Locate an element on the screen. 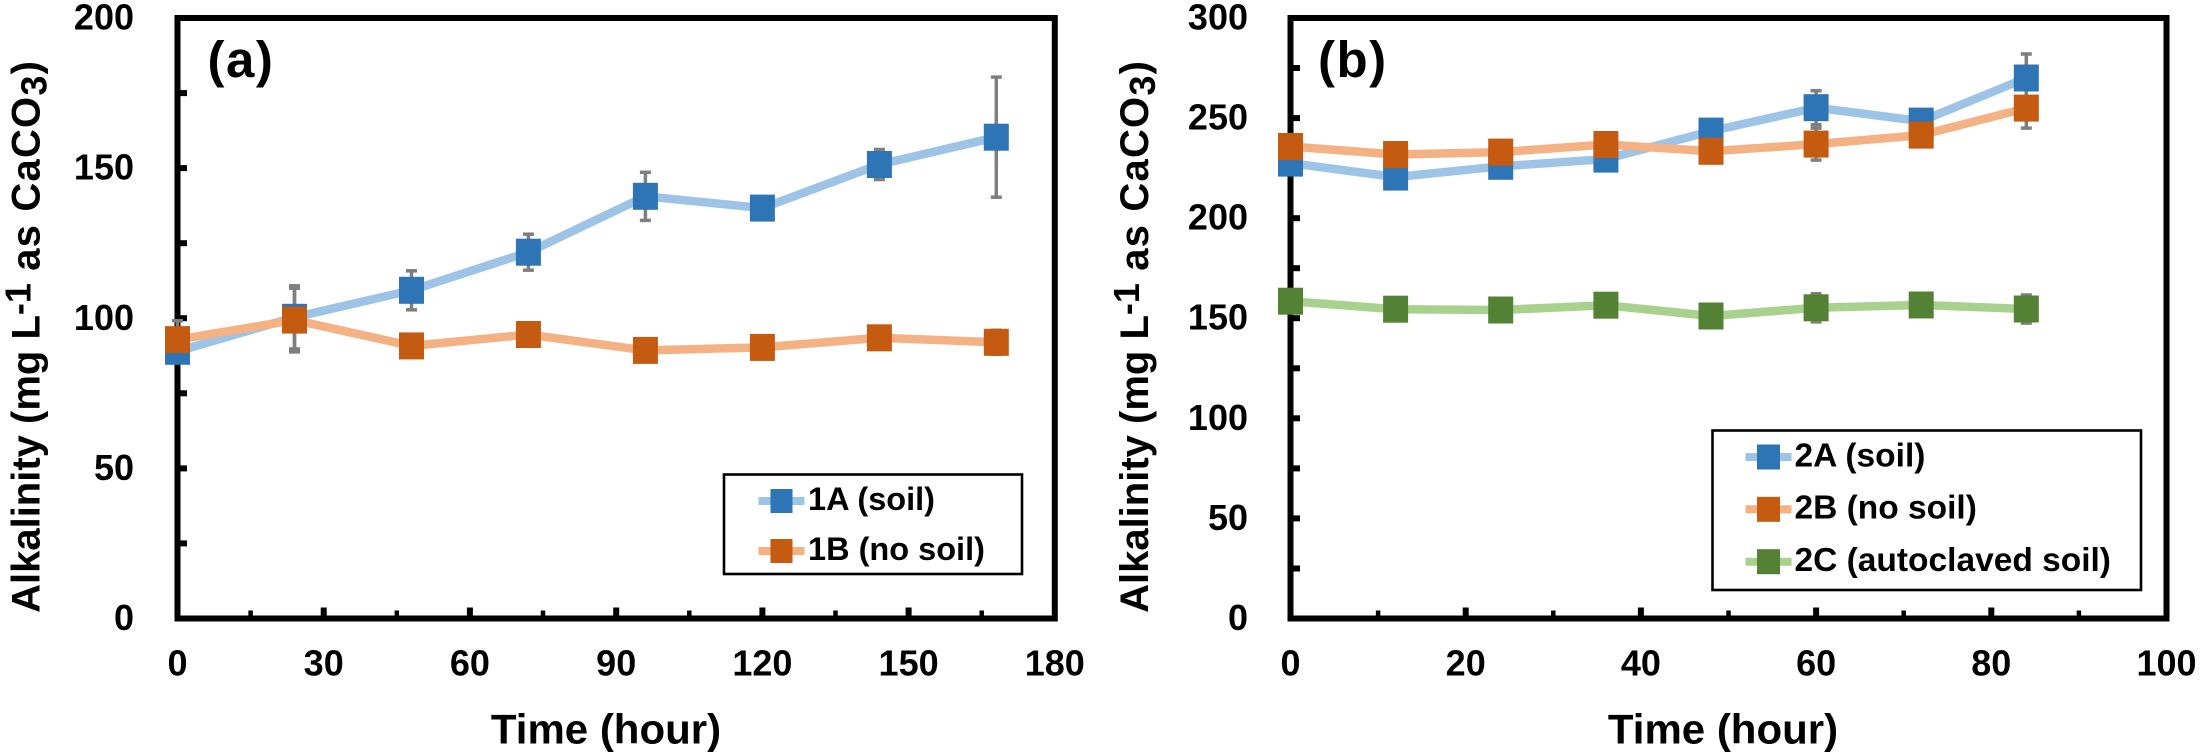  svg-text: 1A (soil) is located at coordinates (871, 499).